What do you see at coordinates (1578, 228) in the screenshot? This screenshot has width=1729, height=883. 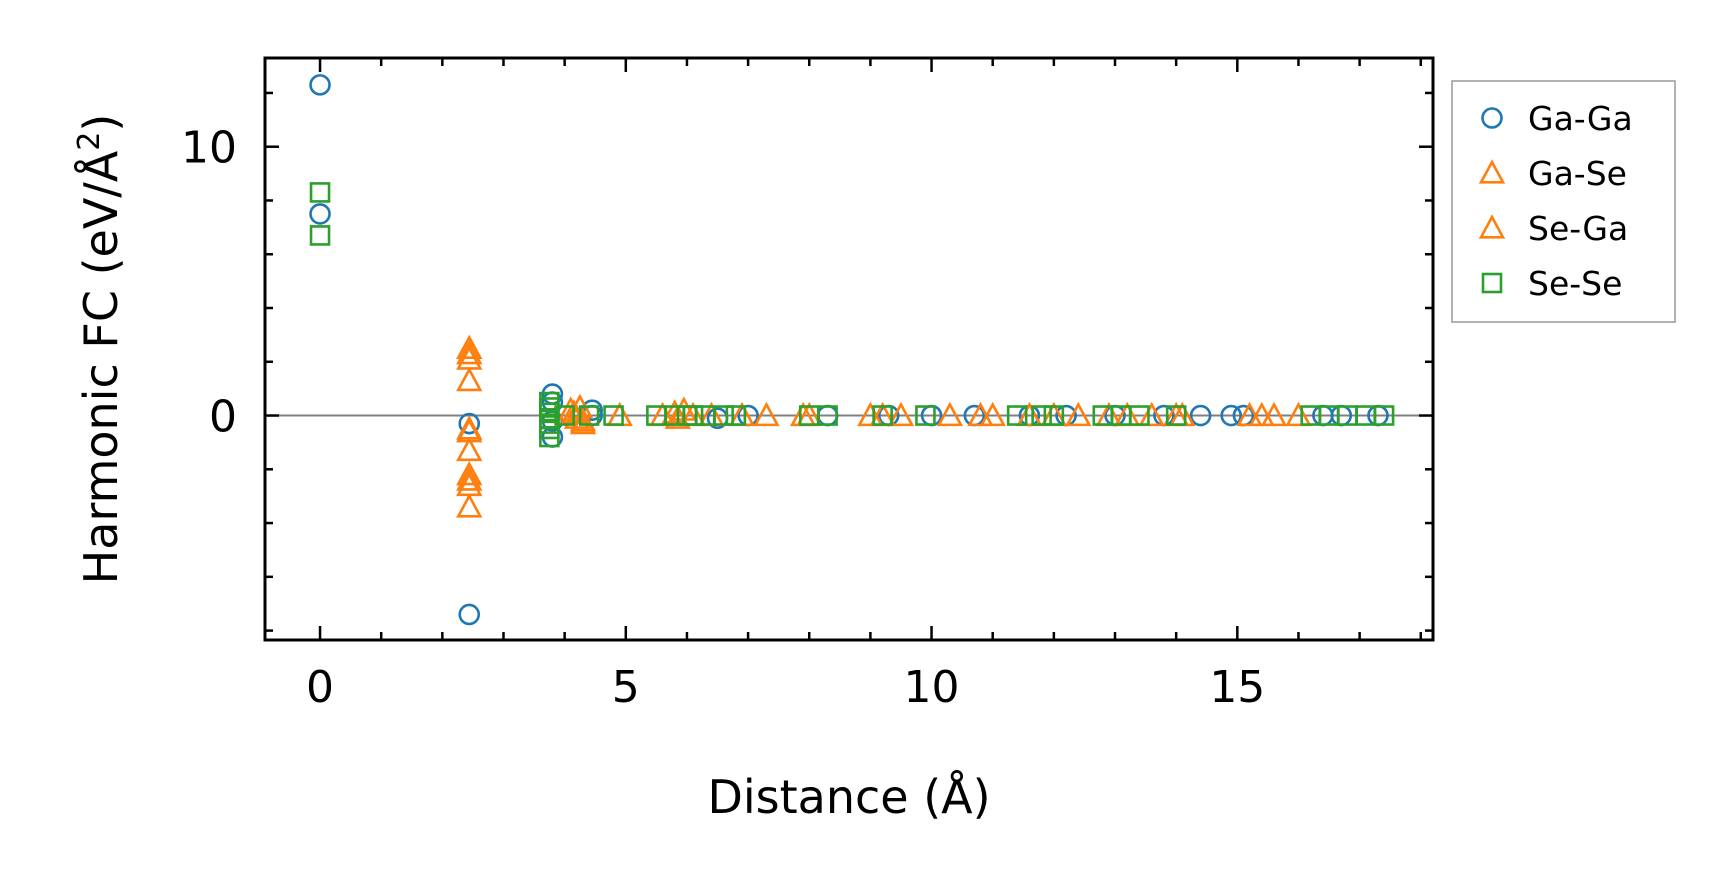 I see `legend-label: Se-Ga` at bounding box center [1578, 228].